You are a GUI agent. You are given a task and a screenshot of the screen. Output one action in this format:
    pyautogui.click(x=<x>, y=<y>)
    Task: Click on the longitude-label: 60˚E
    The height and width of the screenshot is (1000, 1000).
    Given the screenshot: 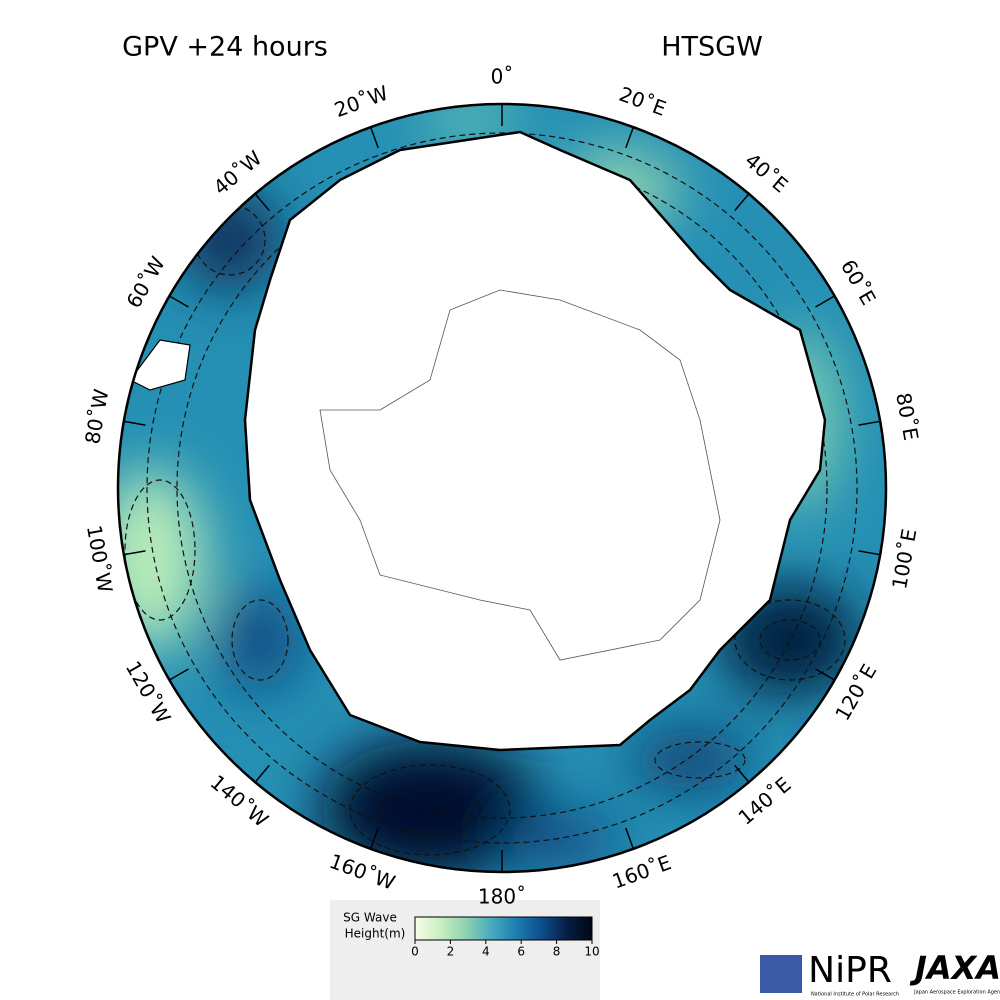 What is the action you would take?
    pyautogui.click(x=858, y=282)
    